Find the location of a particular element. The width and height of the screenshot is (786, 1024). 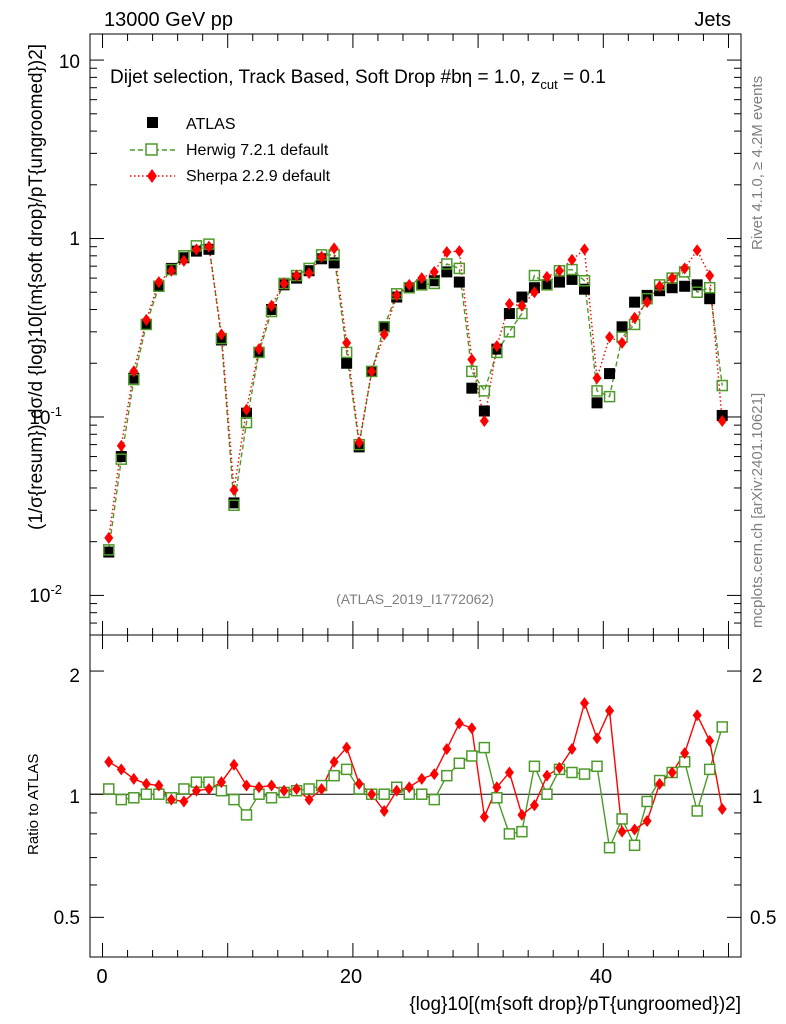

zcut-subscript: cut is located at coordinates (549, 84).